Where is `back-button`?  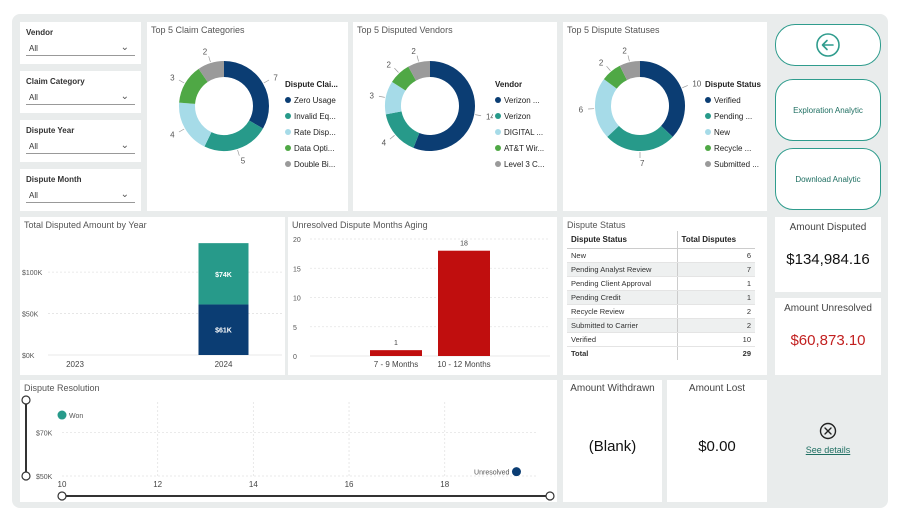
back-button is located at coordinates (828, 45).